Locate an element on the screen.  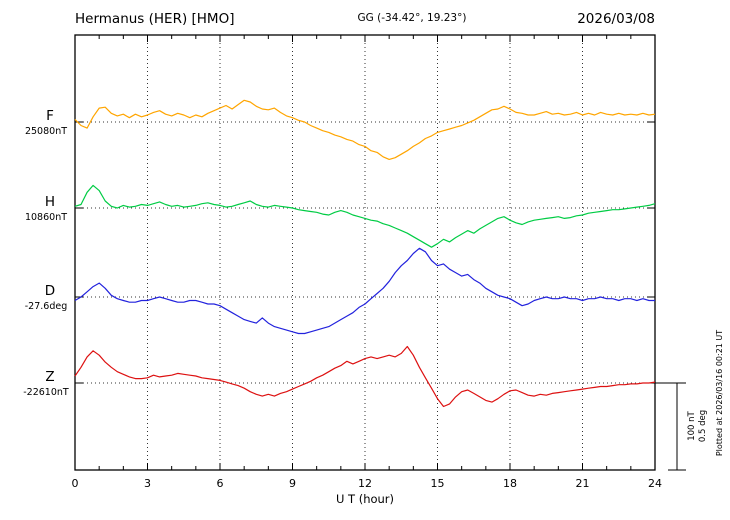
x-tick-label: 6 is located at coordinates (220, 483).